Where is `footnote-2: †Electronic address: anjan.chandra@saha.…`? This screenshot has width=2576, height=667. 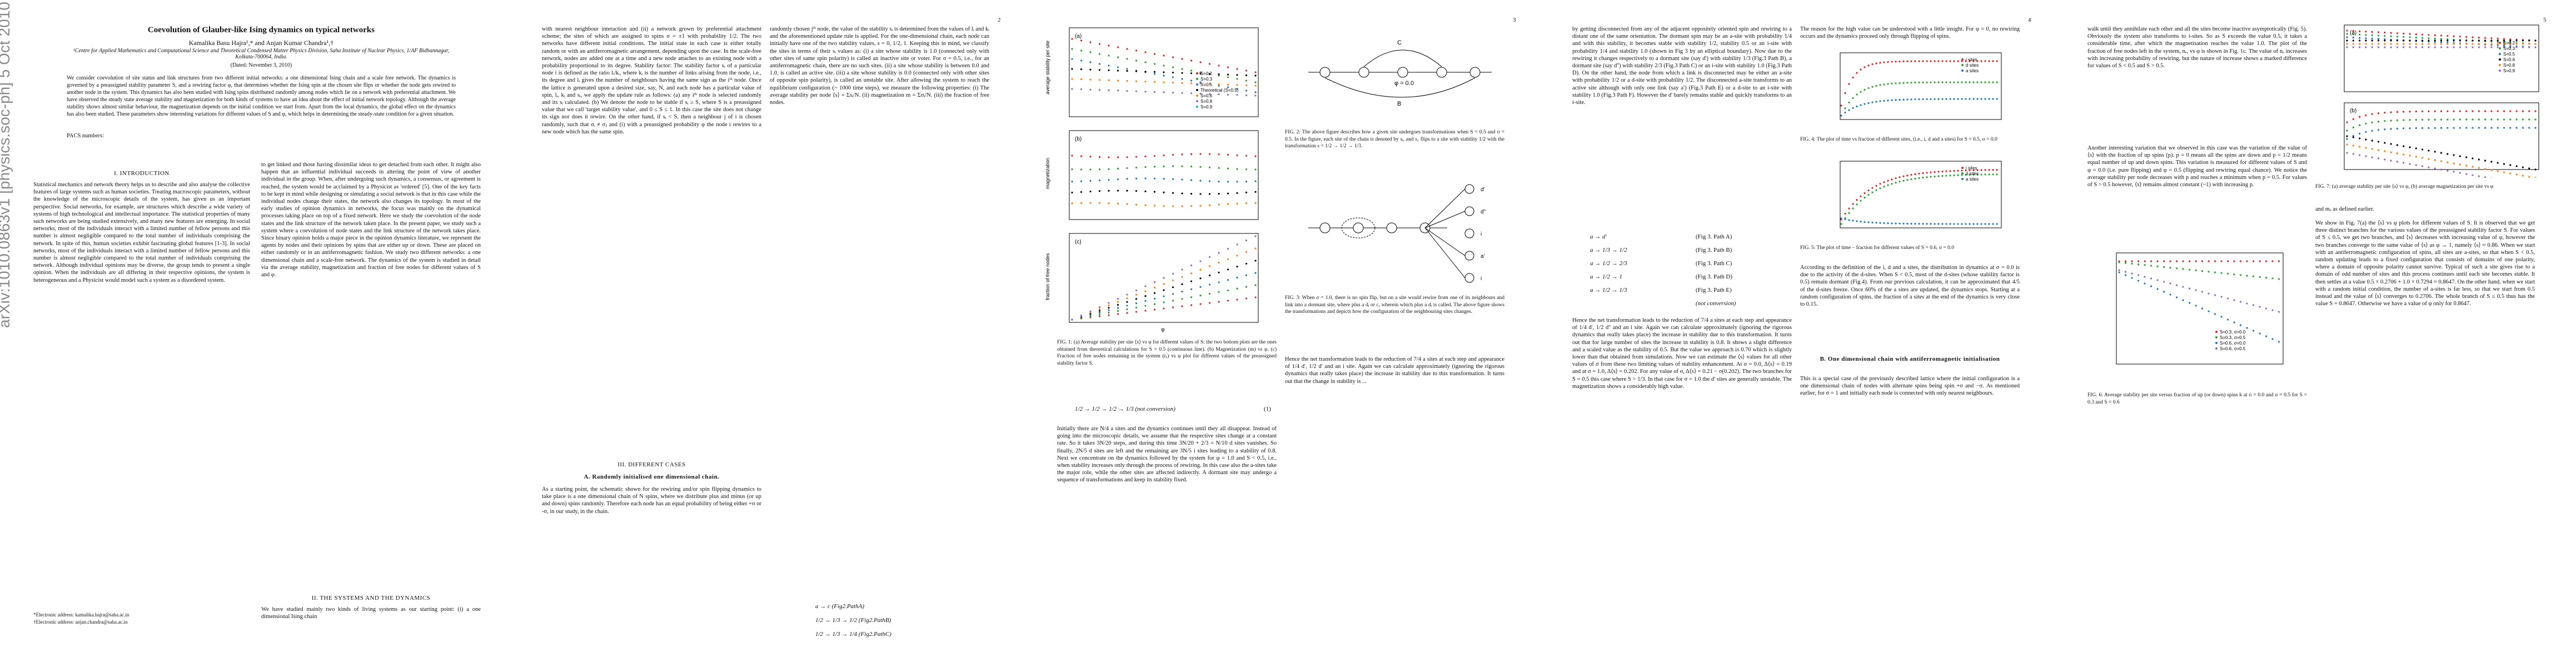 footnote-2: †Electronic address: anjan.chandra@saha.… is located at coordinates (80, 622).